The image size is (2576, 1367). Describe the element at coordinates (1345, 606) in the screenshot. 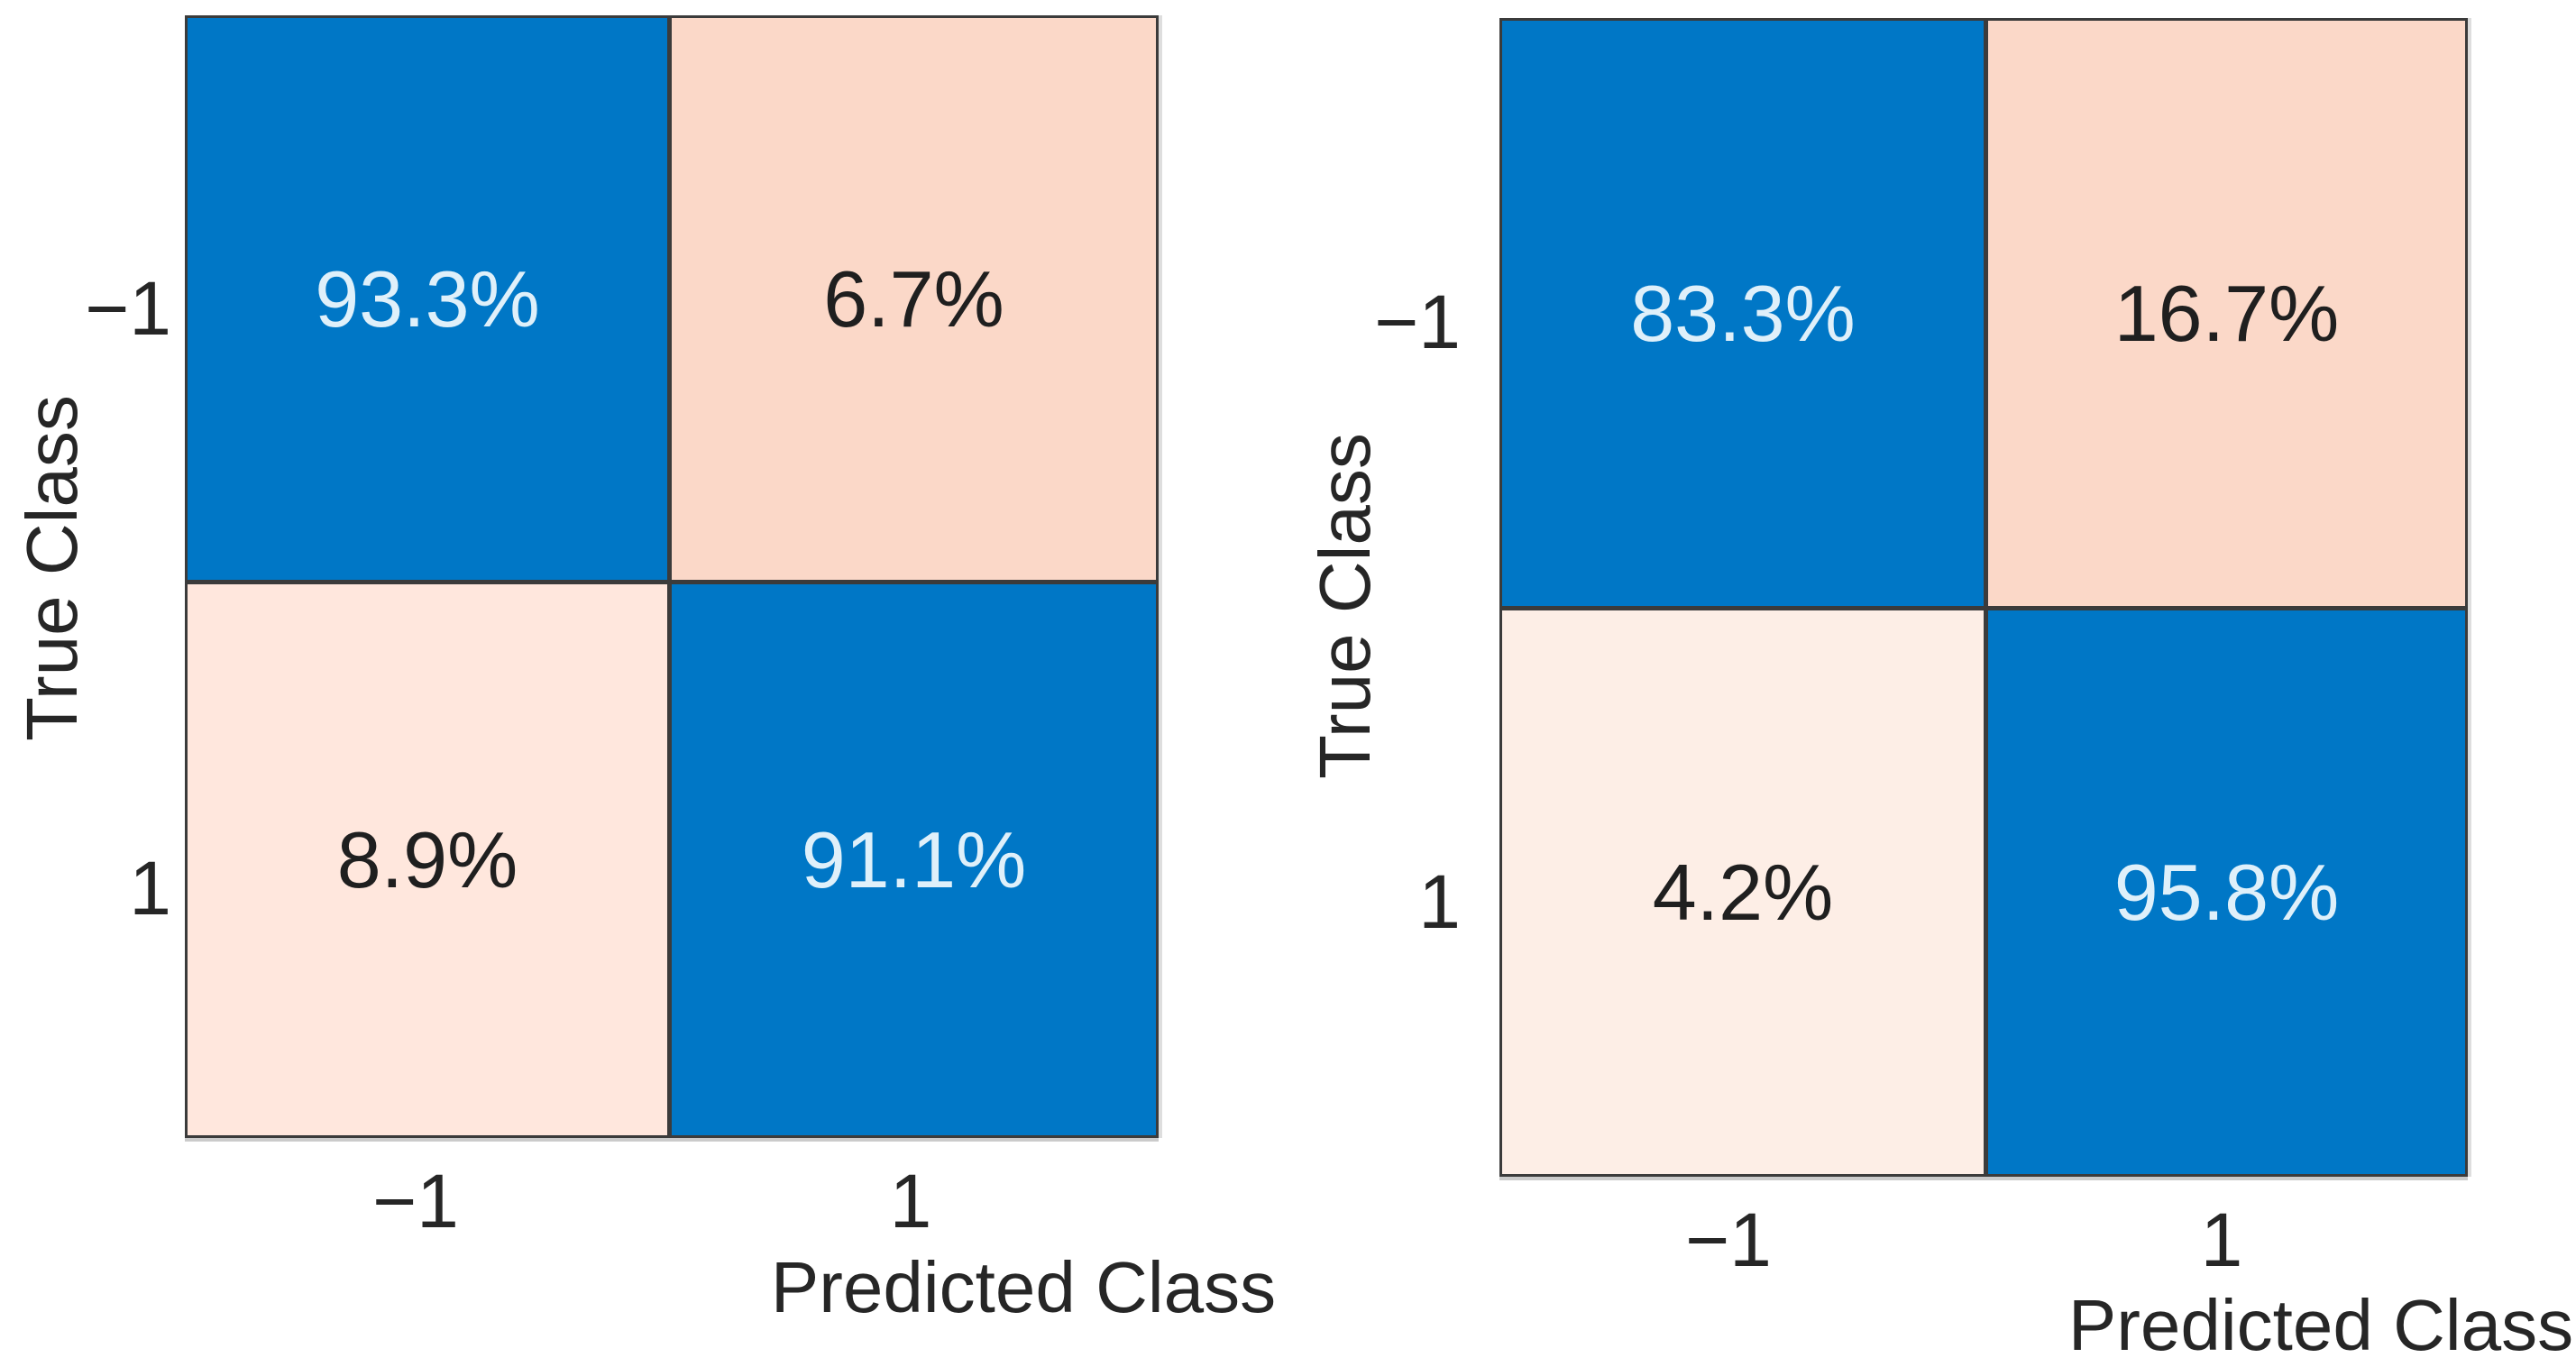

I see `right-y-axis-label: True Class` at that location.